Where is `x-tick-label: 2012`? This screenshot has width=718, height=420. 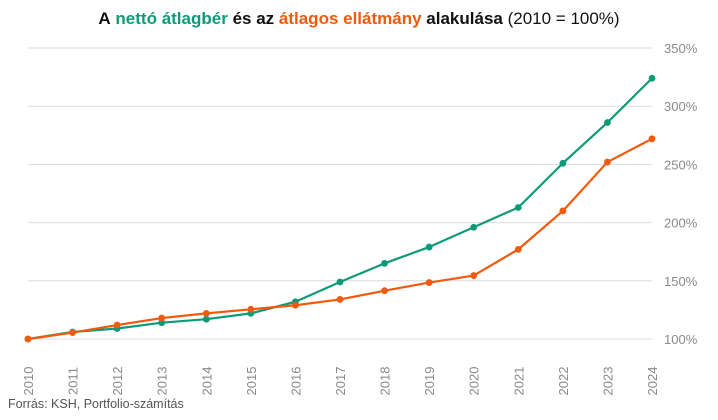 x-tick-label: 2012 is located at coordinates (117, 381).